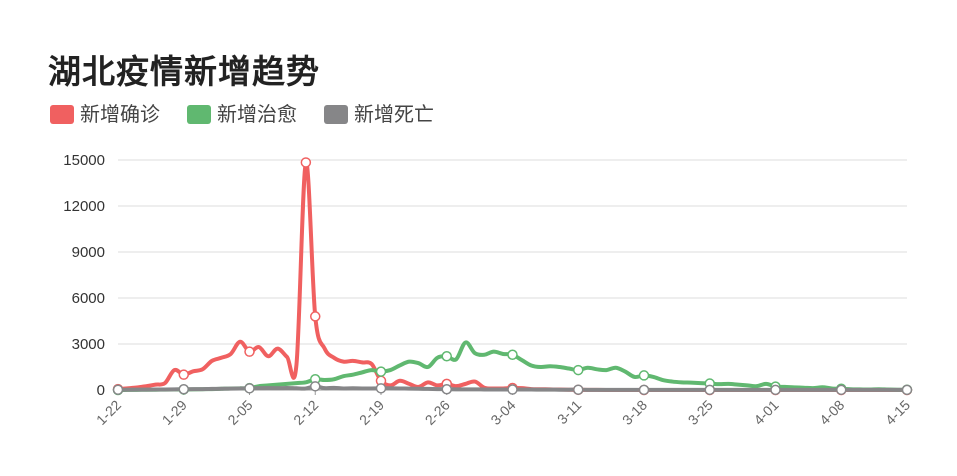  I want to click on x-tick-label: 2-12, so click(305, 412).